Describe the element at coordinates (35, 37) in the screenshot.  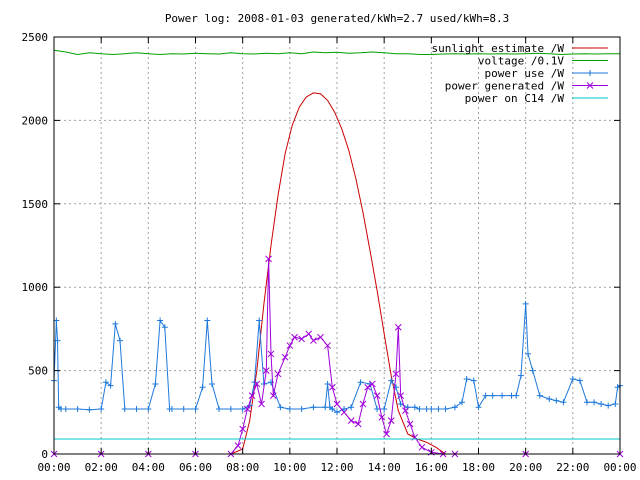
I see `y-tick-label: 2500` at that location.